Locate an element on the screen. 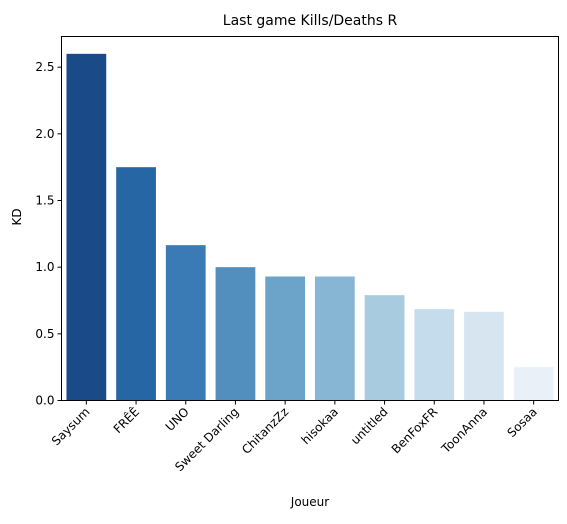 This screenshot has height=524, width=567. x-tick-label-1: FRÊÊ is located at coordinates (126, 420).